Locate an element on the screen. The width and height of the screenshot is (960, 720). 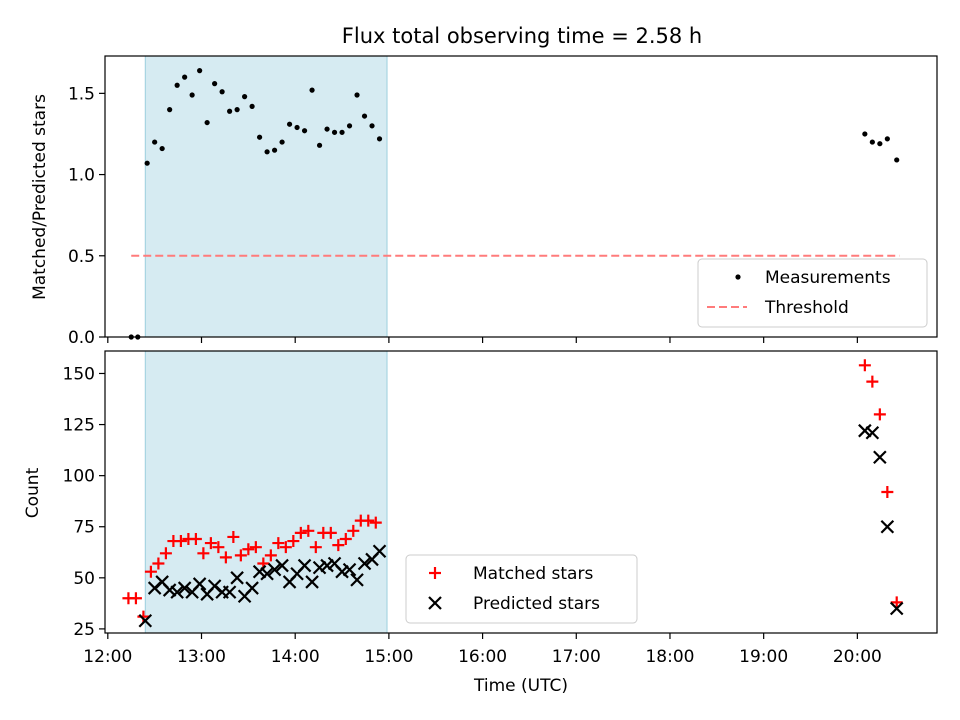
legend-matched-label: Matched stars is located at coordinates (533, 574).